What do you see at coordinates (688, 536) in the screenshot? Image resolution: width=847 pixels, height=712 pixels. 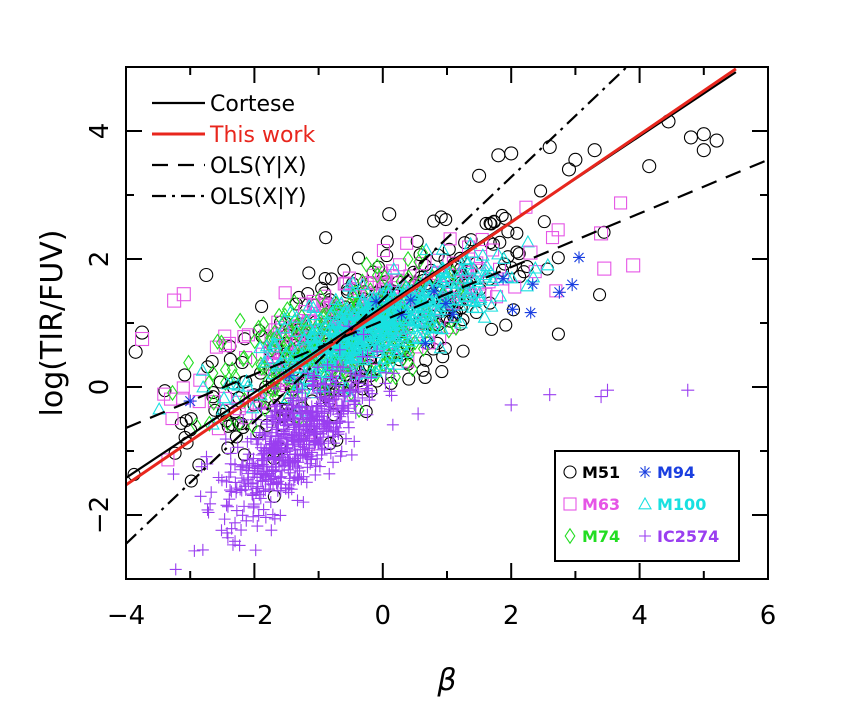 I see `galaxy-legend-label: IC2574` at bounding box center [688, 536].